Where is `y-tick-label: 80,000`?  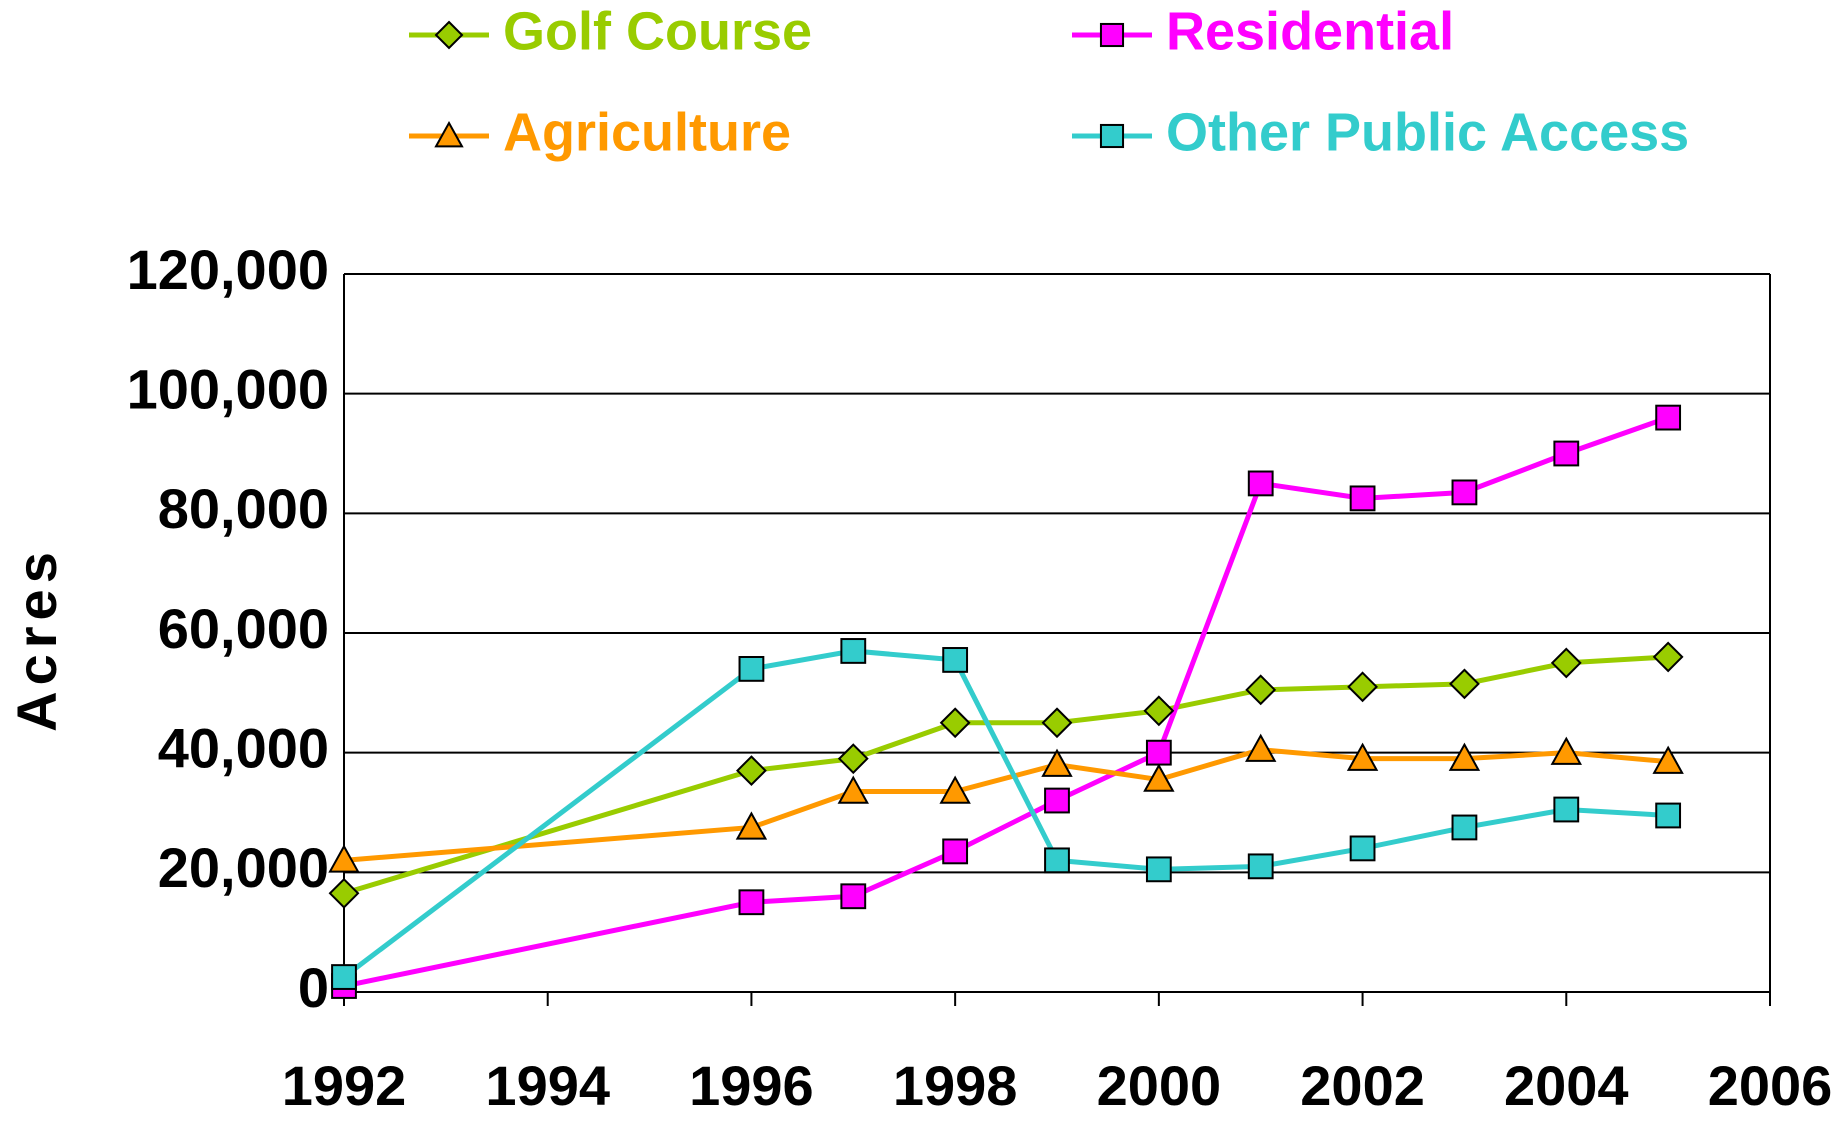
y-tick-label: 80,000 is located at coordinates (243, 508).